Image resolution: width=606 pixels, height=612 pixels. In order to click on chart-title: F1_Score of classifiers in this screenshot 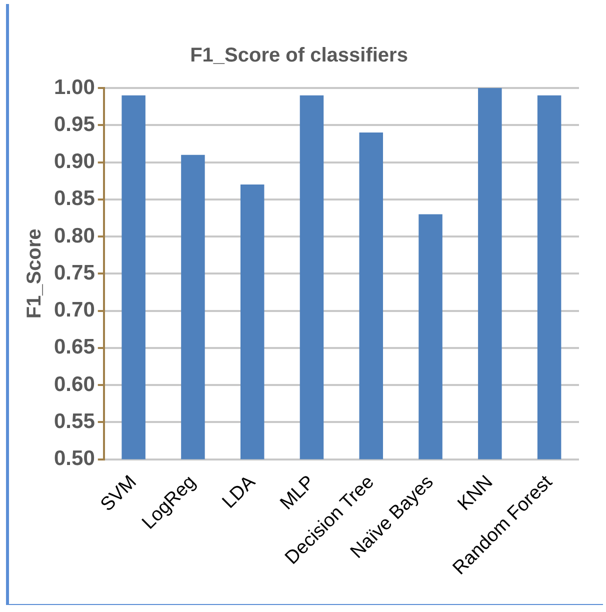, I will do `click(299, 55)`.